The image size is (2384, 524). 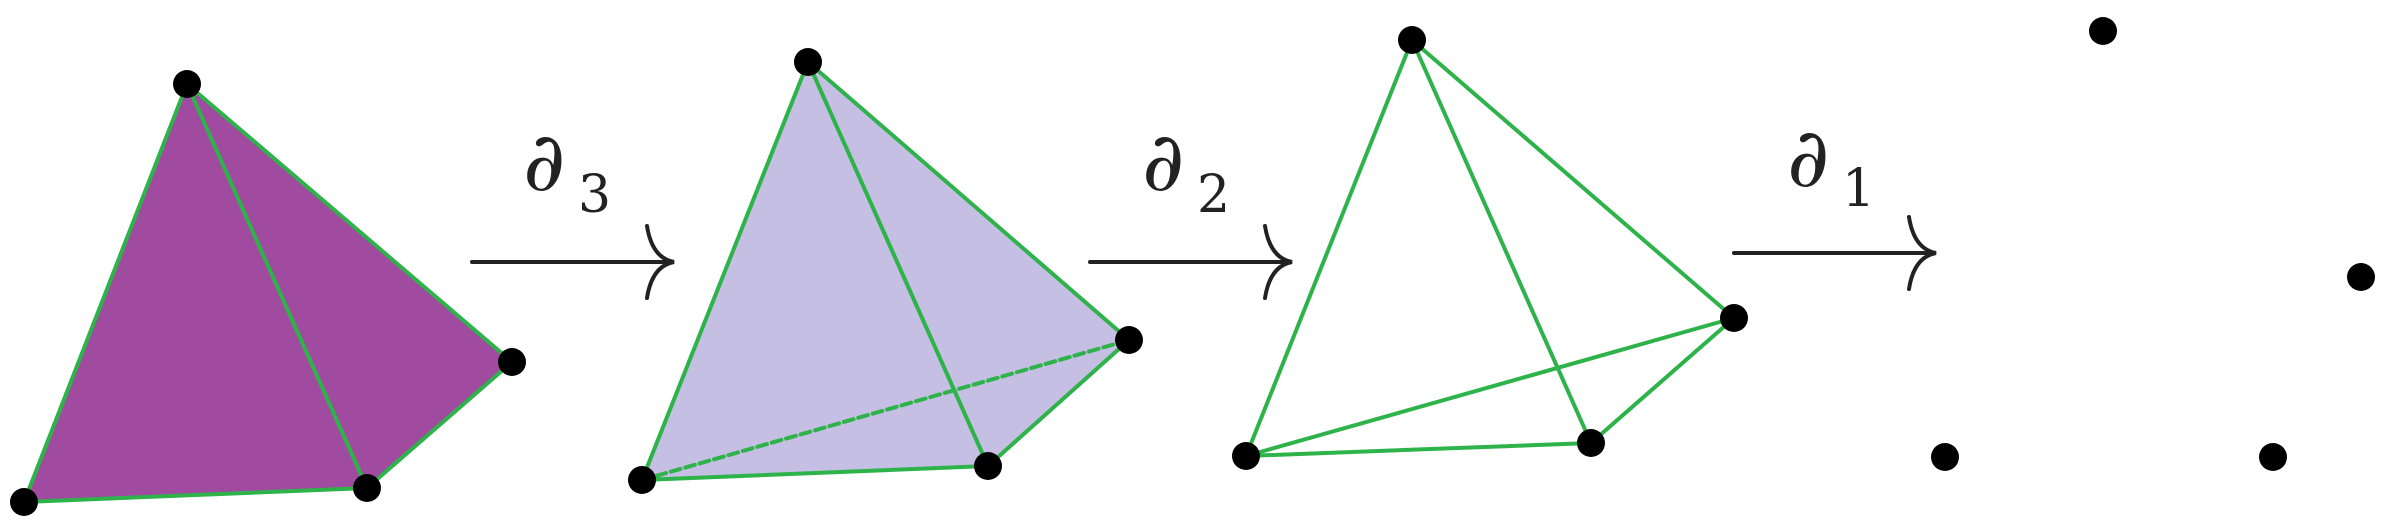 What do you see at coordinates (885, 410) in the screenshot?
I see `hidden-edge` at bounding box center [885, 410].